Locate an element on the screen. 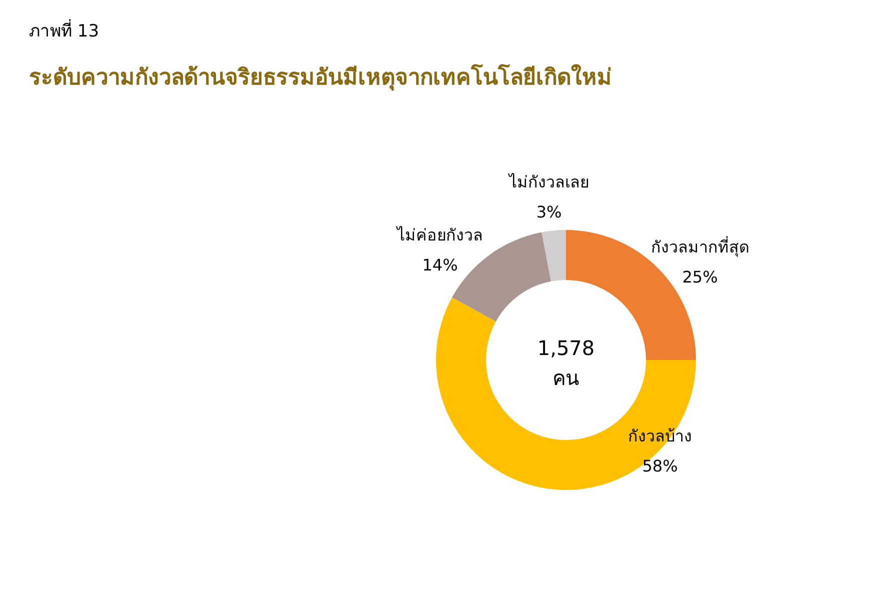 Image resolution: width=870 pixels, height=590 pixels. chart-subtitle: ระดับความกังวลด้านจริยธรรมอันมีเหตุจากเทคโนโลยีเกิดใหม่ is located at coordinates (320, 78).